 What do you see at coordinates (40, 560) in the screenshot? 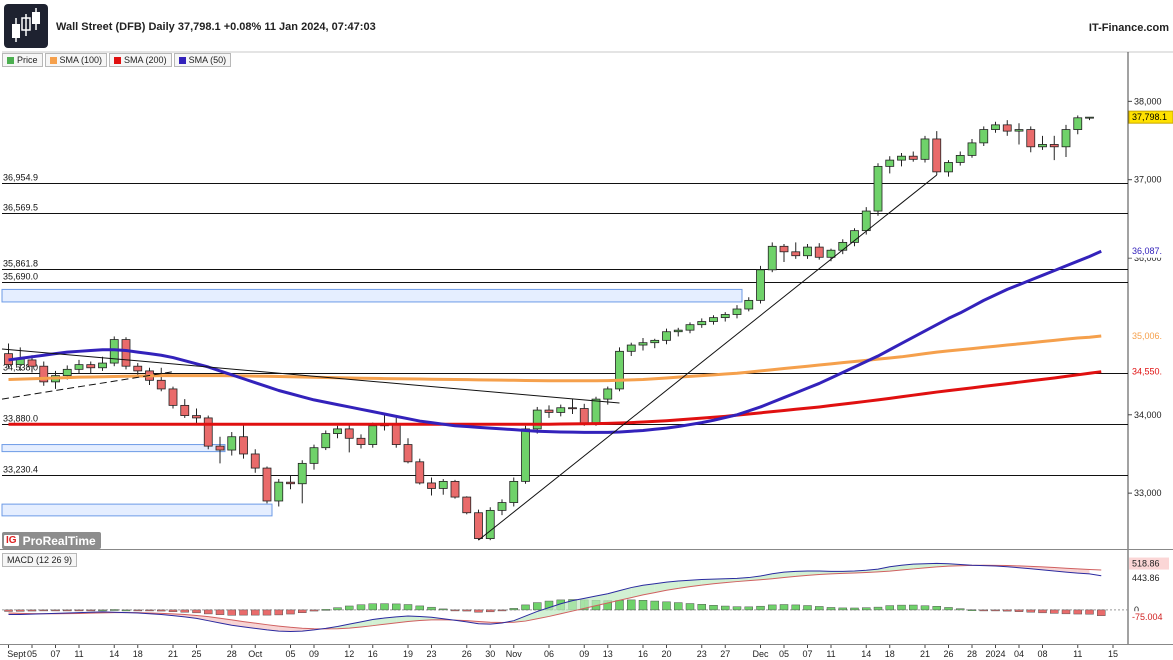
I see `macd-legend: MACD (12 26 9)` at bounding box center [40, 560].